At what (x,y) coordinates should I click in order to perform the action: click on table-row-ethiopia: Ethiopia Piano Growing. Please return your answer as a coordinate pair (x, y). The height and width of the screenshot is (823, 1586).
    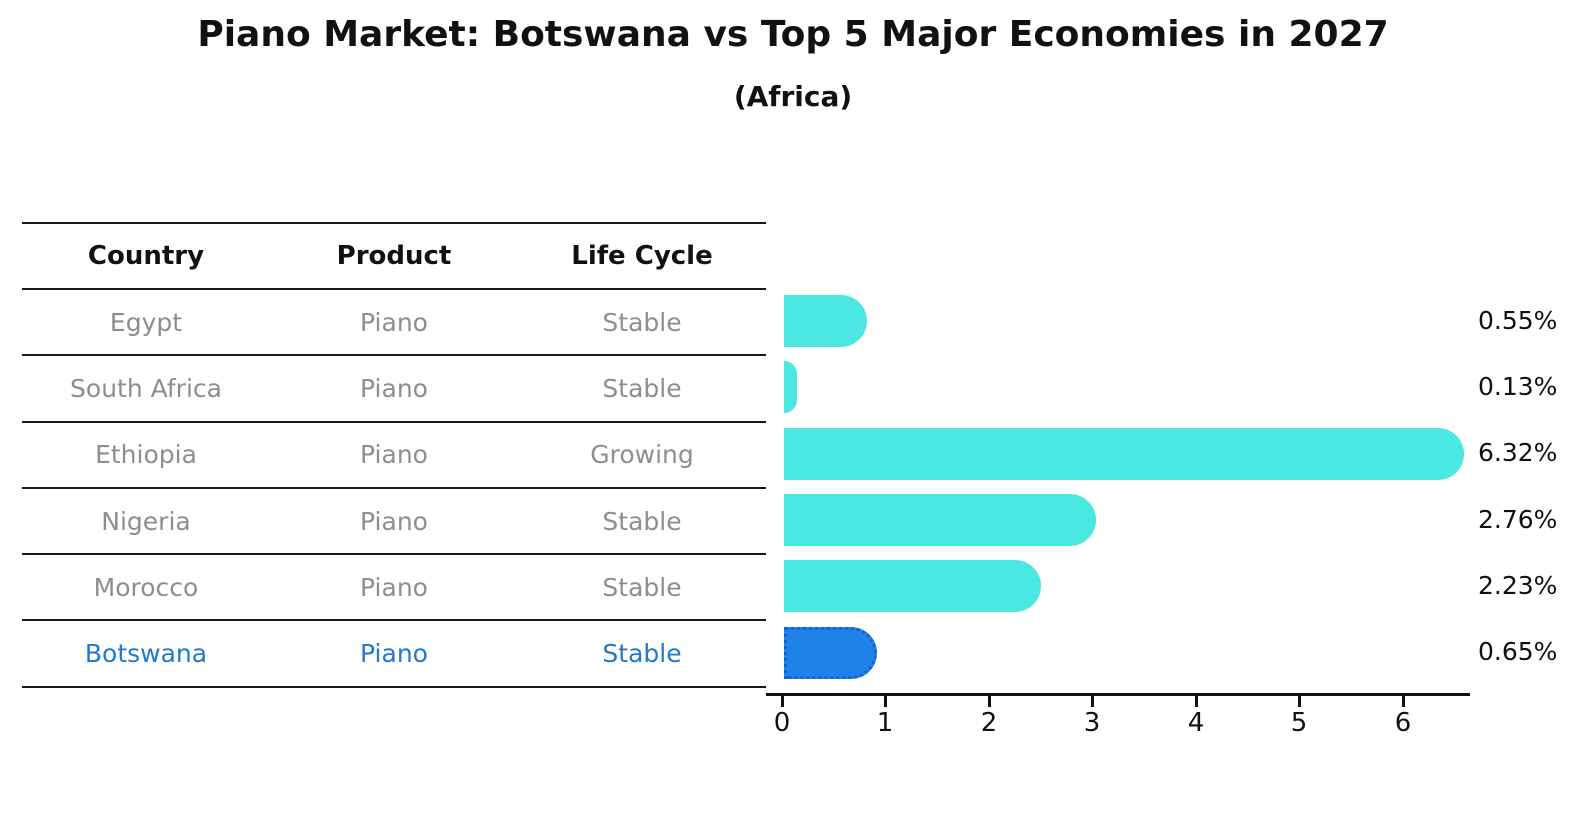
    Looking at the image, I should click on (394, 456).